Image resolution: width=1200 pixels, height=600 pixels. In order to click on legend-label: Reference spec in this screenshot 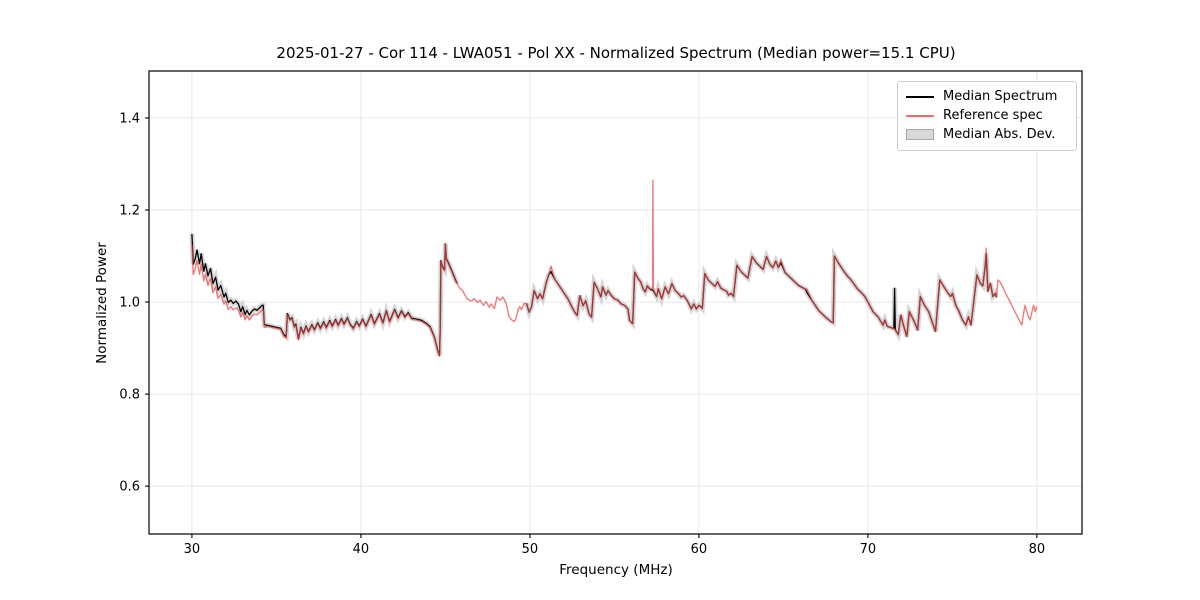, I will do `click(993, 115)`.